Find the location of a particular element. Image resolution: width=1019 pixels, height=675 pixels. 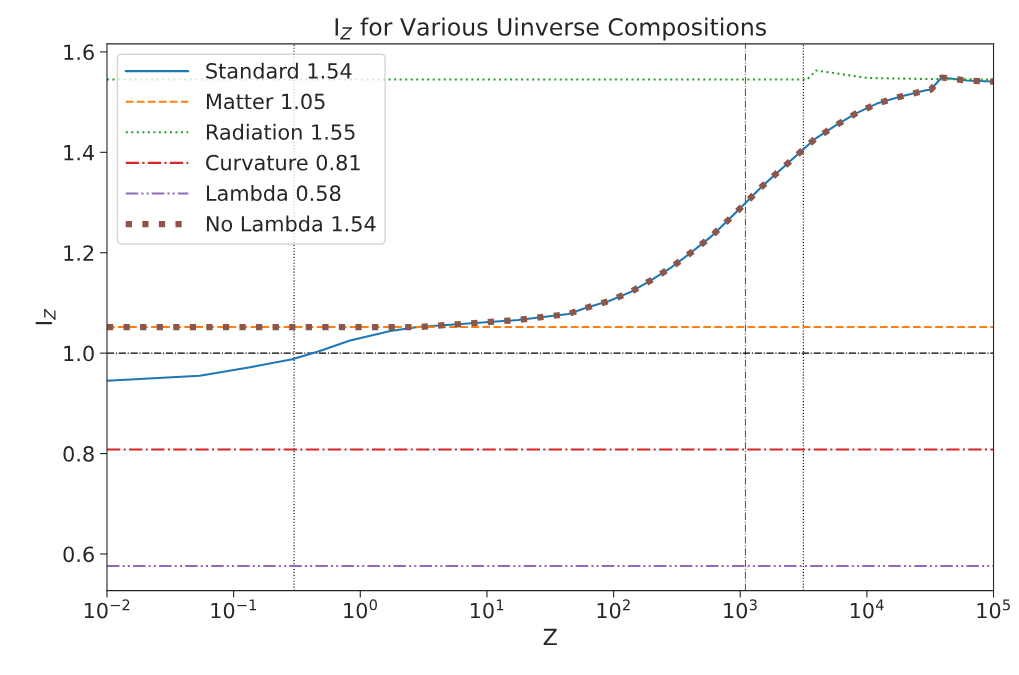

legend-label: Matter 1.05 is located at coordinates (265, 101).